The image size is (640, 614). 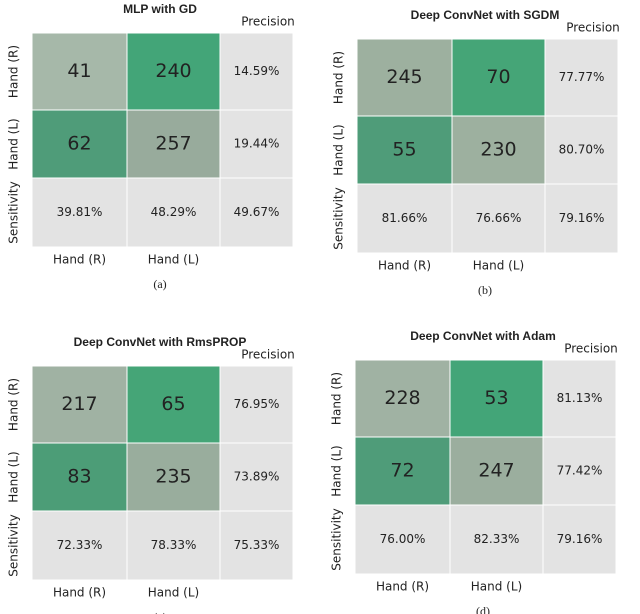 What do you see at coordinates (159, 284) in the screenshot?
I see `caption: (a)` at bounding box center [159, 284].